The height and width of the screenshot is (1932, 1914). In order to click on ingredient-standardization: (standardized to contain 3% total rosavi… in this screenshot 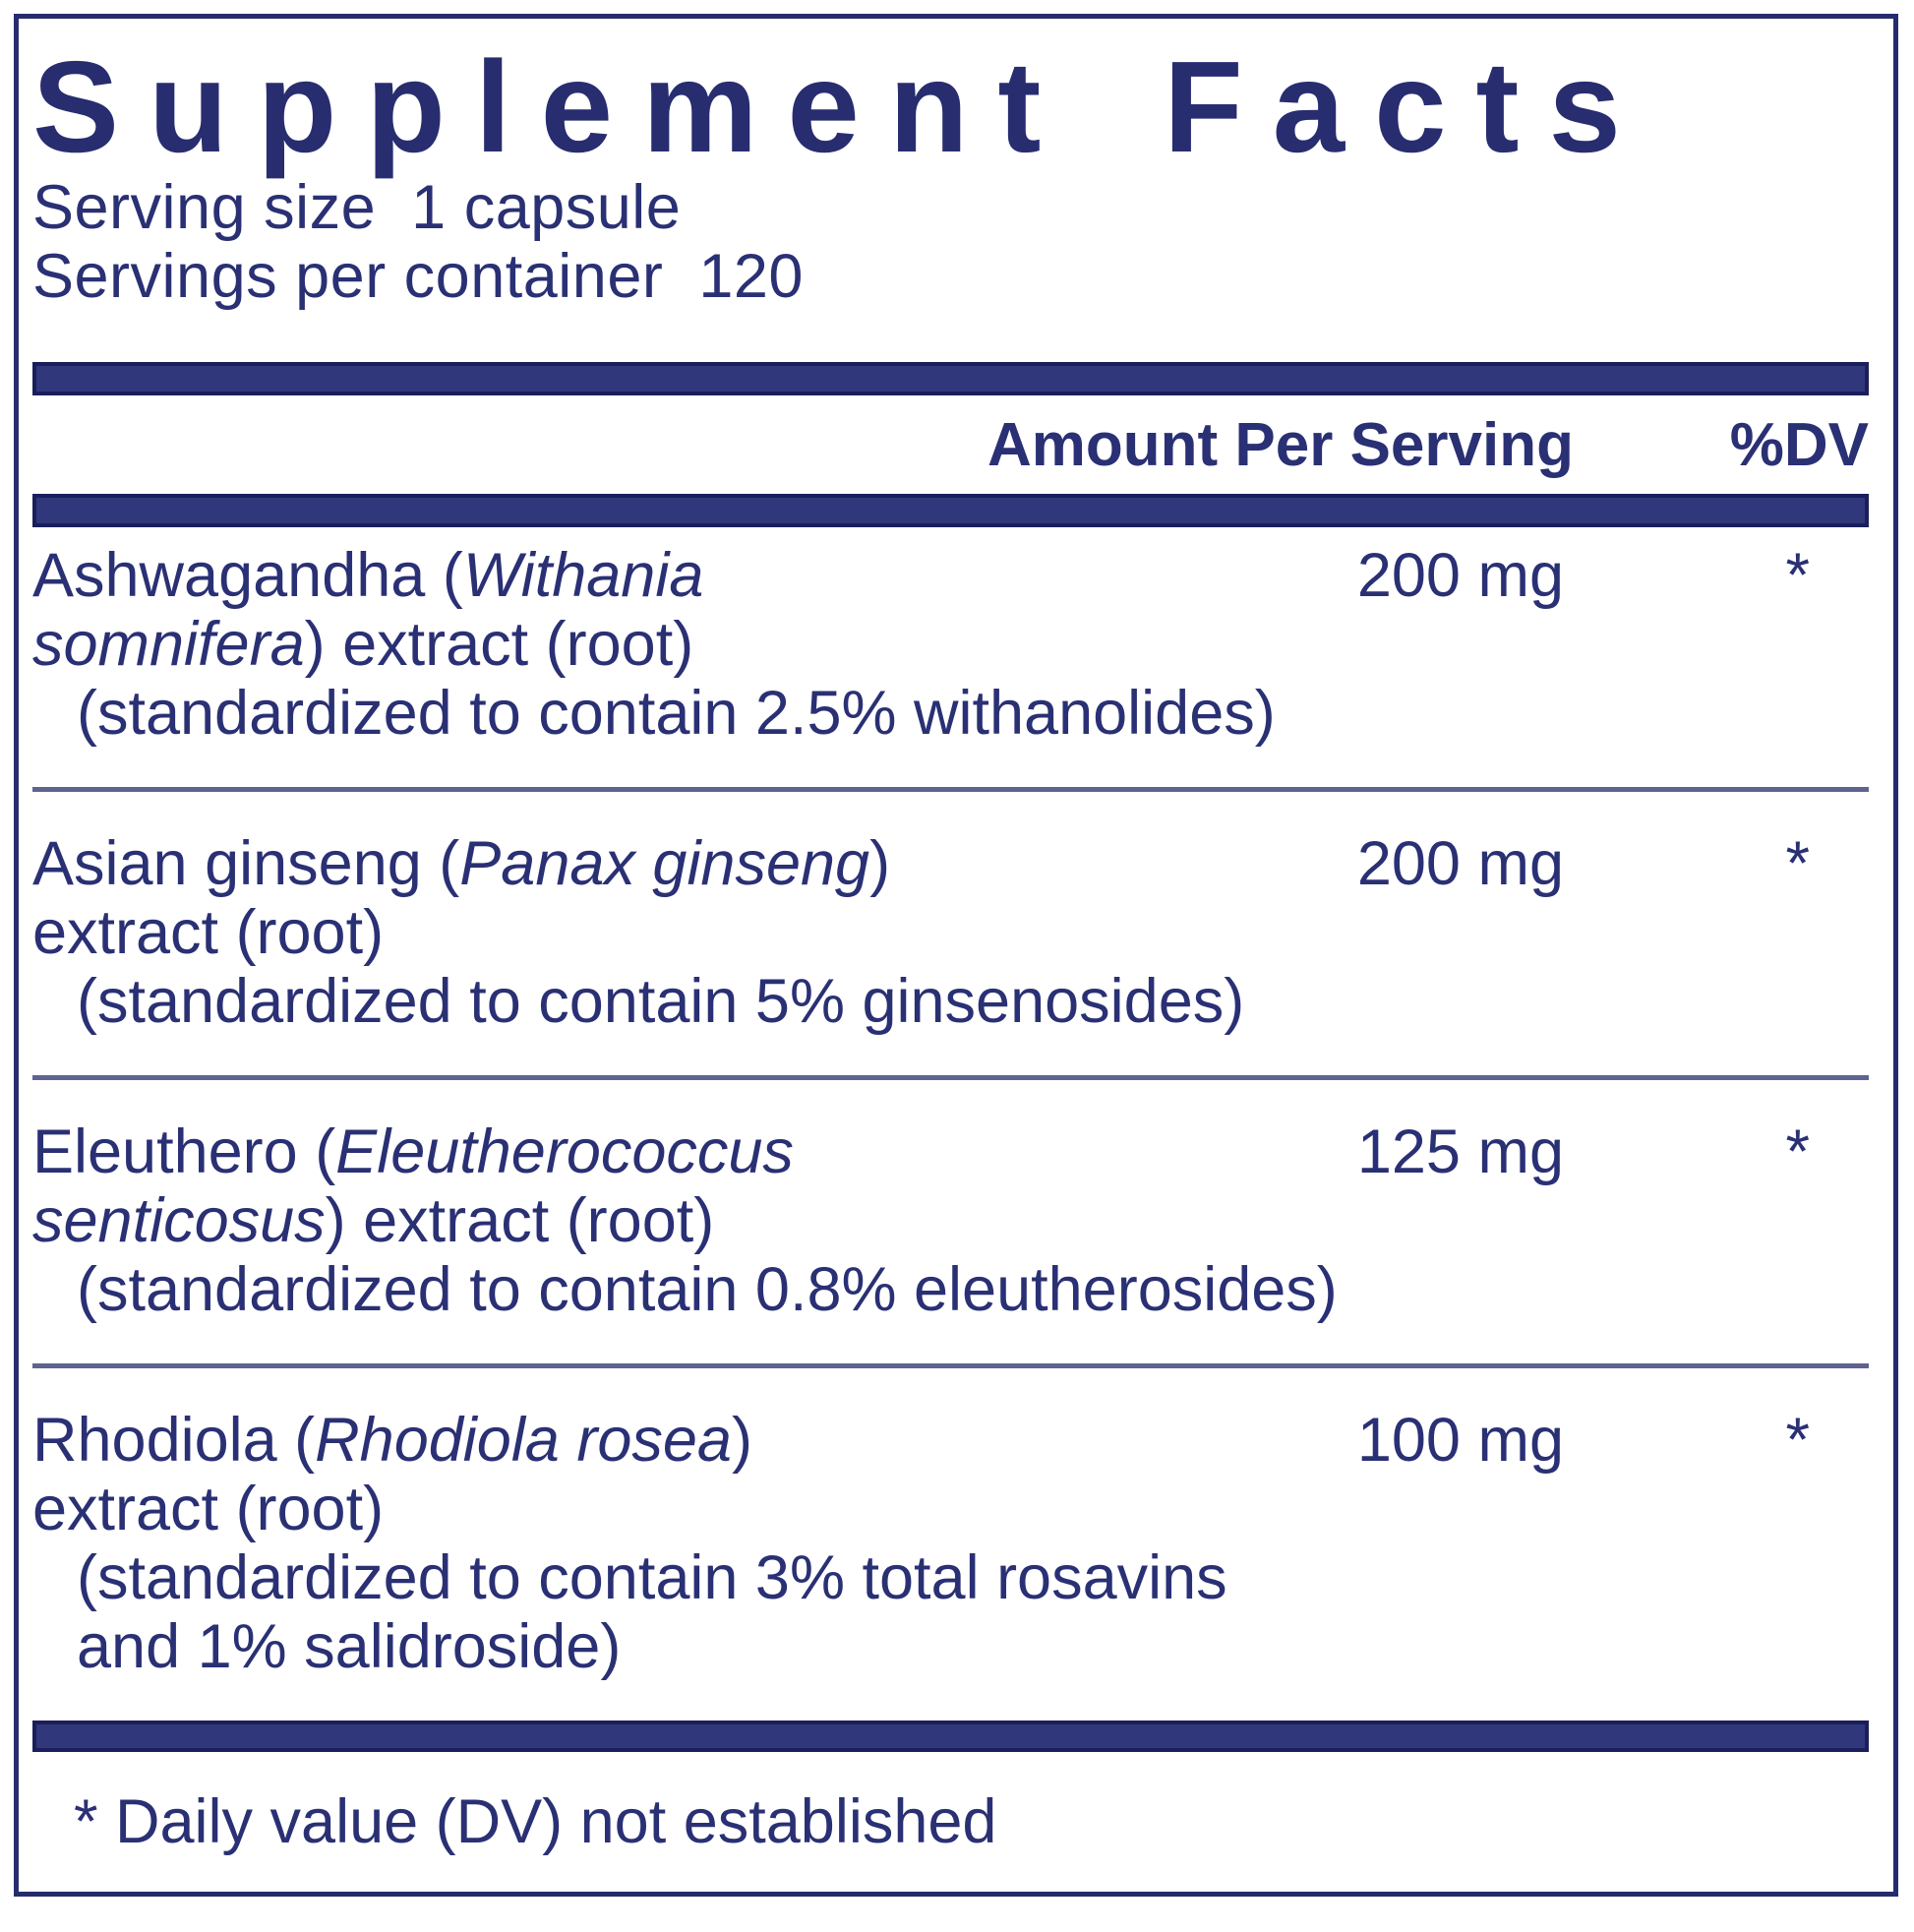, I will do `click(652, 1612)`.